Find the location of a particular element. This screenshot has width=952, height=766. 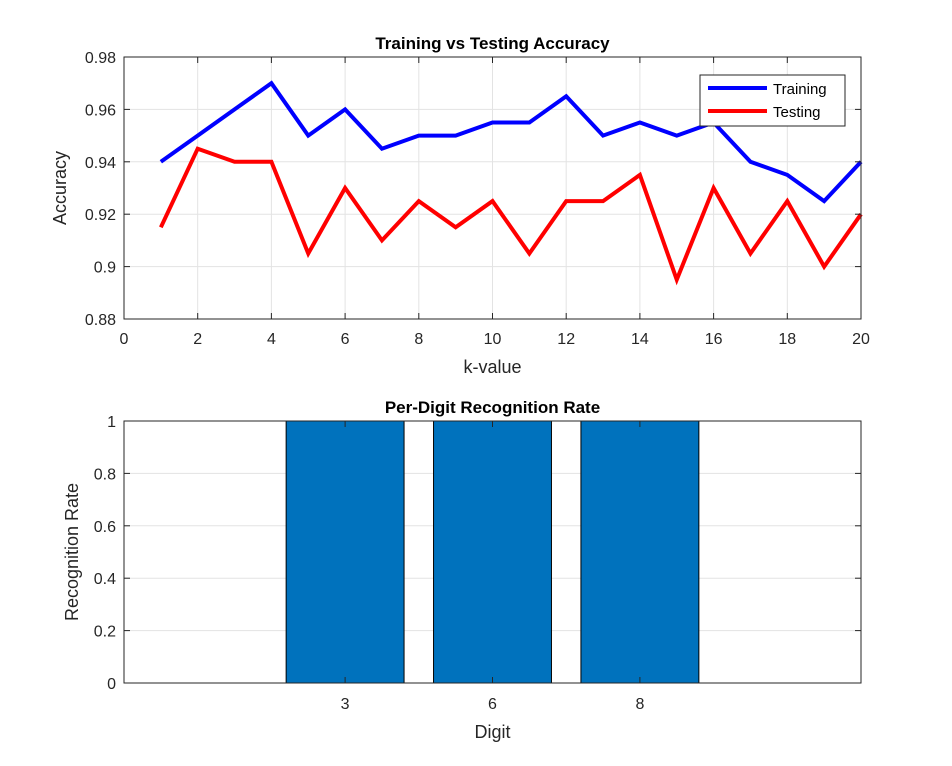

x-tick-label: 3 is located at coordinates (345, 704).